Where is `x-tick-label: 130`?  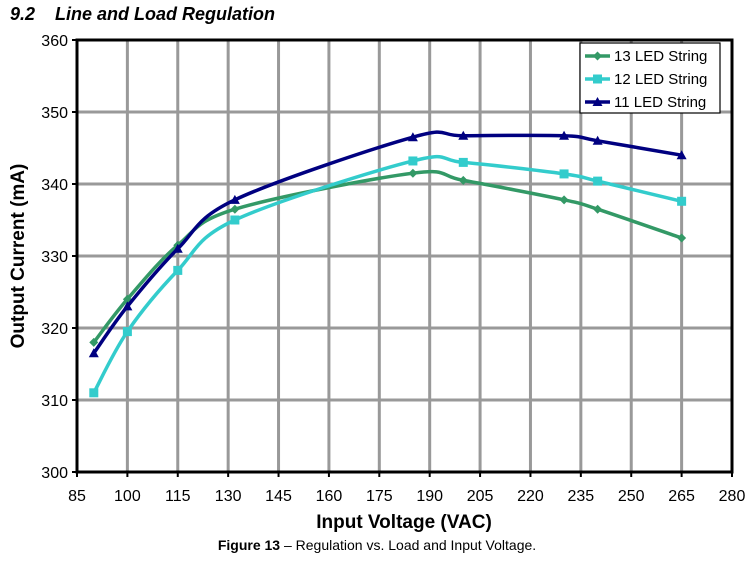
x-tick-label: 130 is located at coordinates (228, 496).